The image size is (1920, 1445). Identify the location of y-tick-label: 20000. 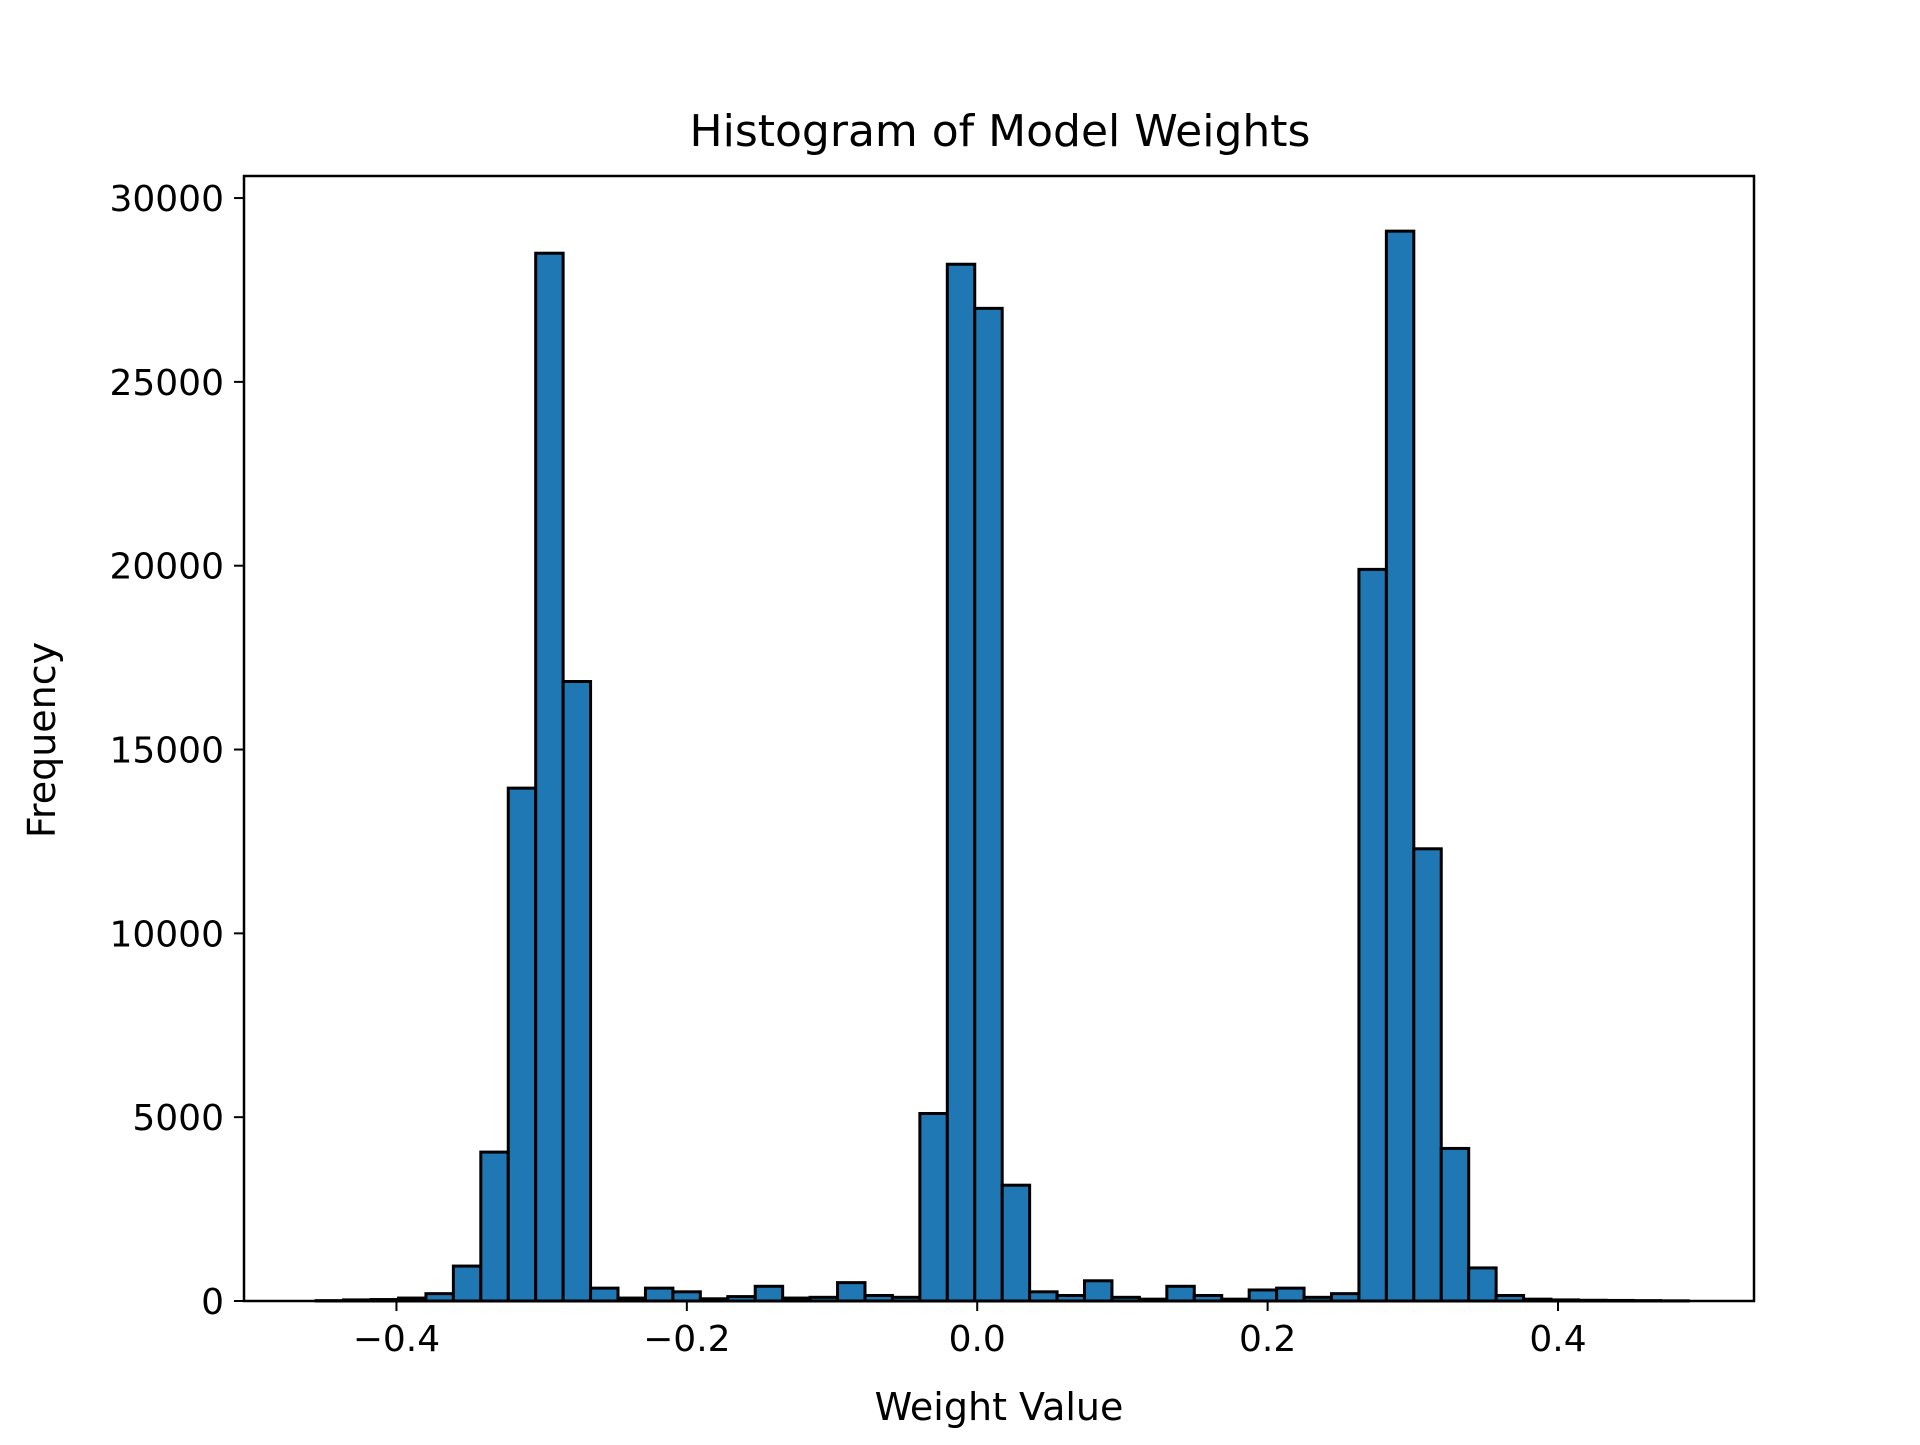
(166, 567).